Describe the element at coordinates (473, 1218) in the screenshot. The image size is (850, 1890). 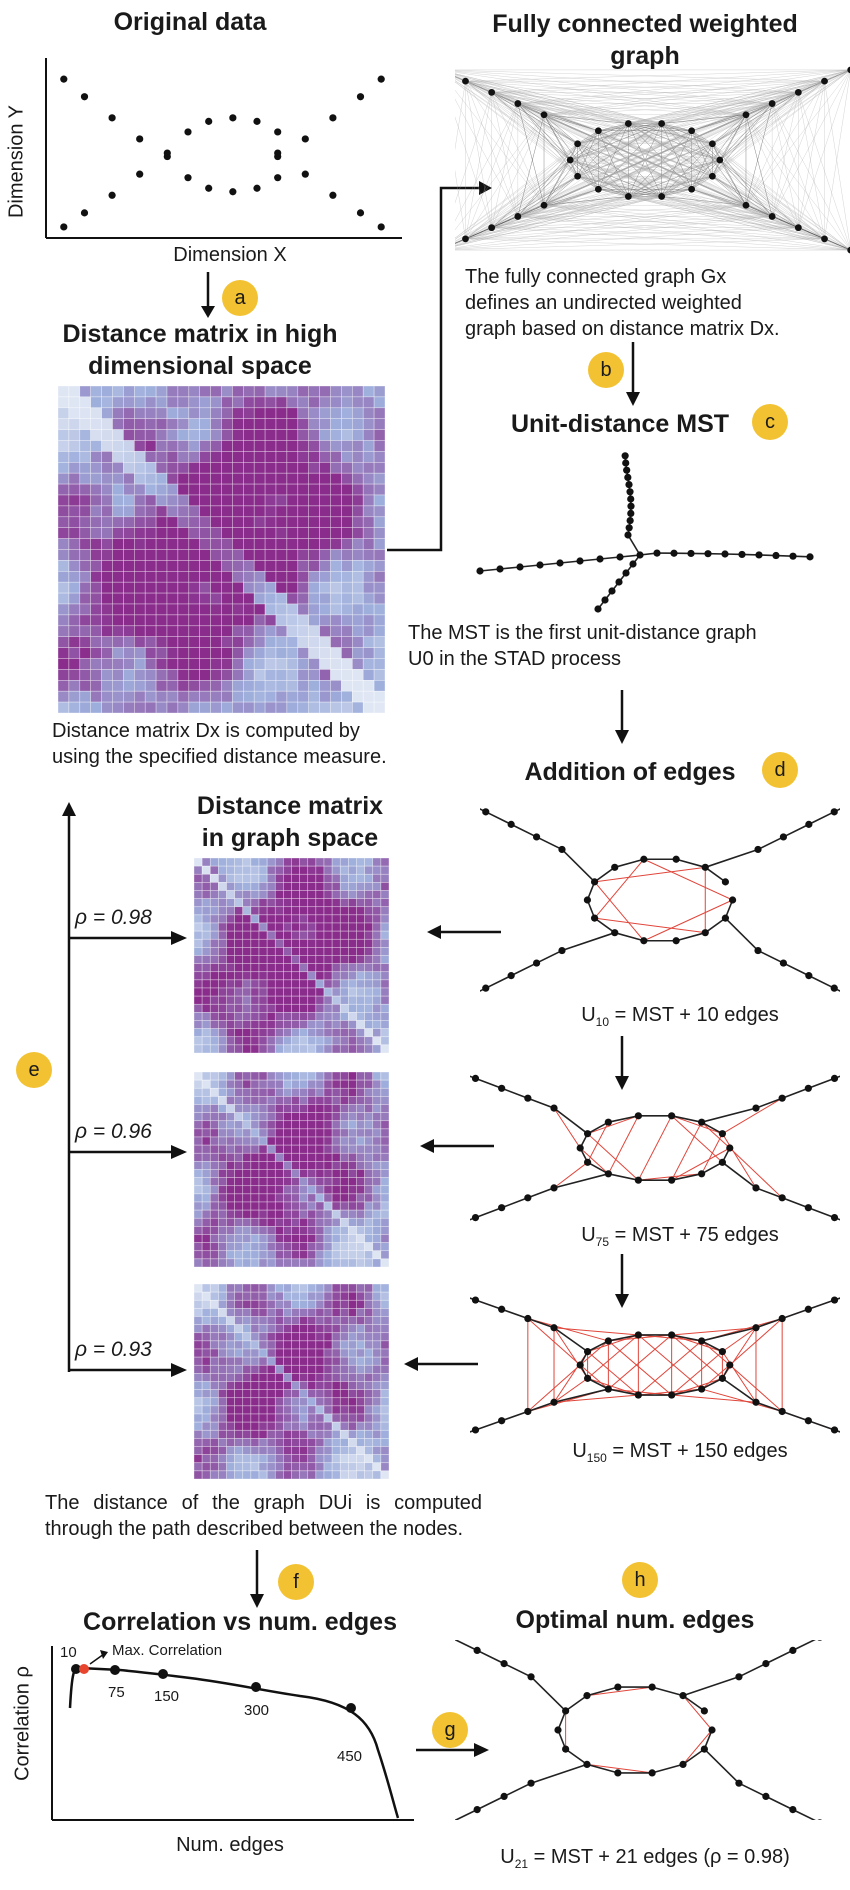
I see `mst-edge` at that location.